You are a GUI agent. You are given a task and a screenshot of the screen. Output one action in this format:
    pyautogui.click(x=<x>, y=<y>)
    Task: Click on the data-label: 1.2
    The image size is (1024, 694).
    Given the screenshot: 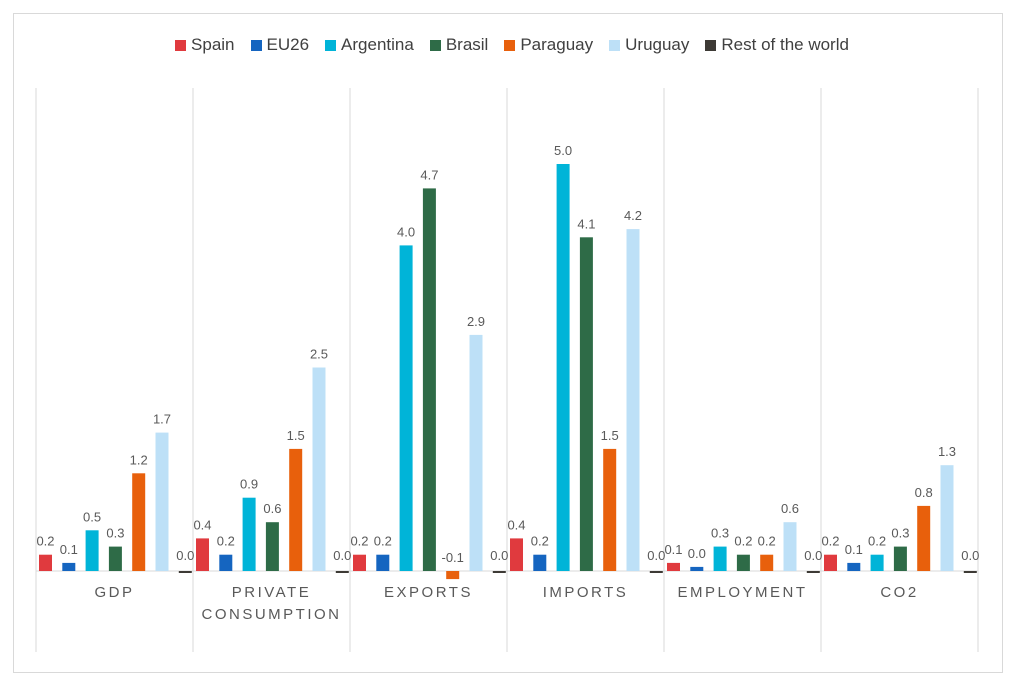 What is the action you would take?
    pyautogui.click(x=139, y=459)
    